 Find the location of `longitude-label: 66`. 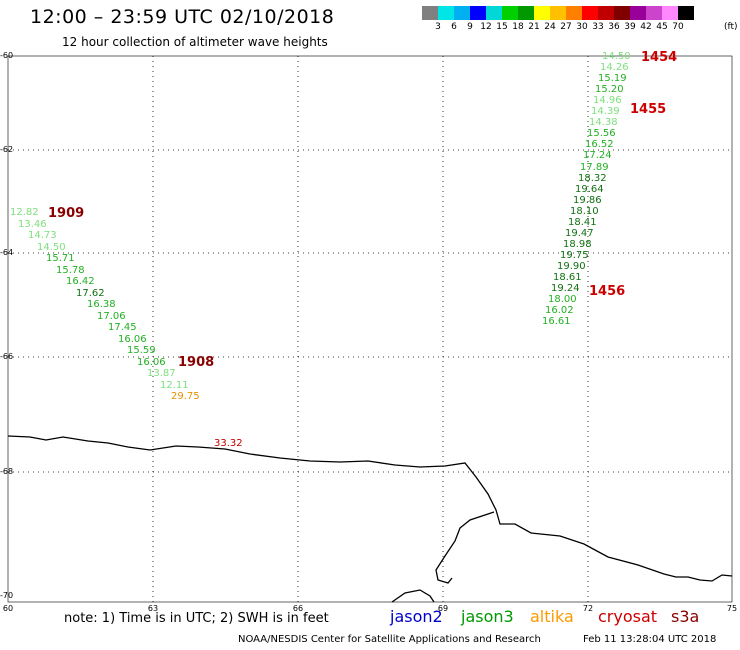

longitude-label: 66 is located at coordinates (298, 608).